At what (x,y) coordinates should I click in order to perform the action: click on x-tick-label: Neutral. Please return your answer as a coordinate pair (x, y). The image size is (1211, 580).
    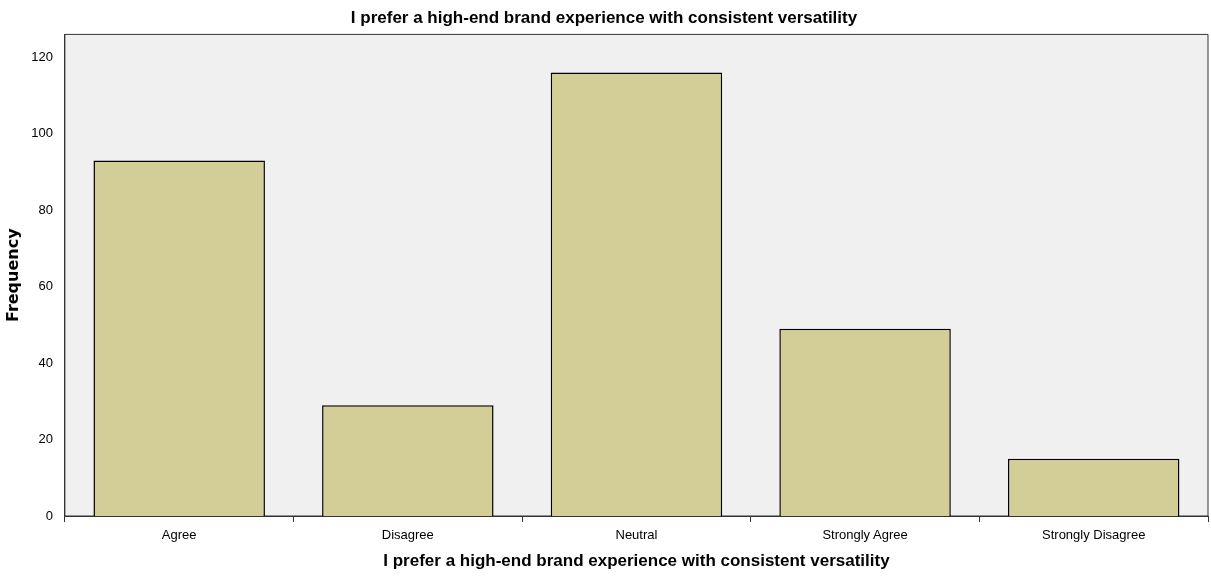
    Looking at the image, I should click on (636, 535).